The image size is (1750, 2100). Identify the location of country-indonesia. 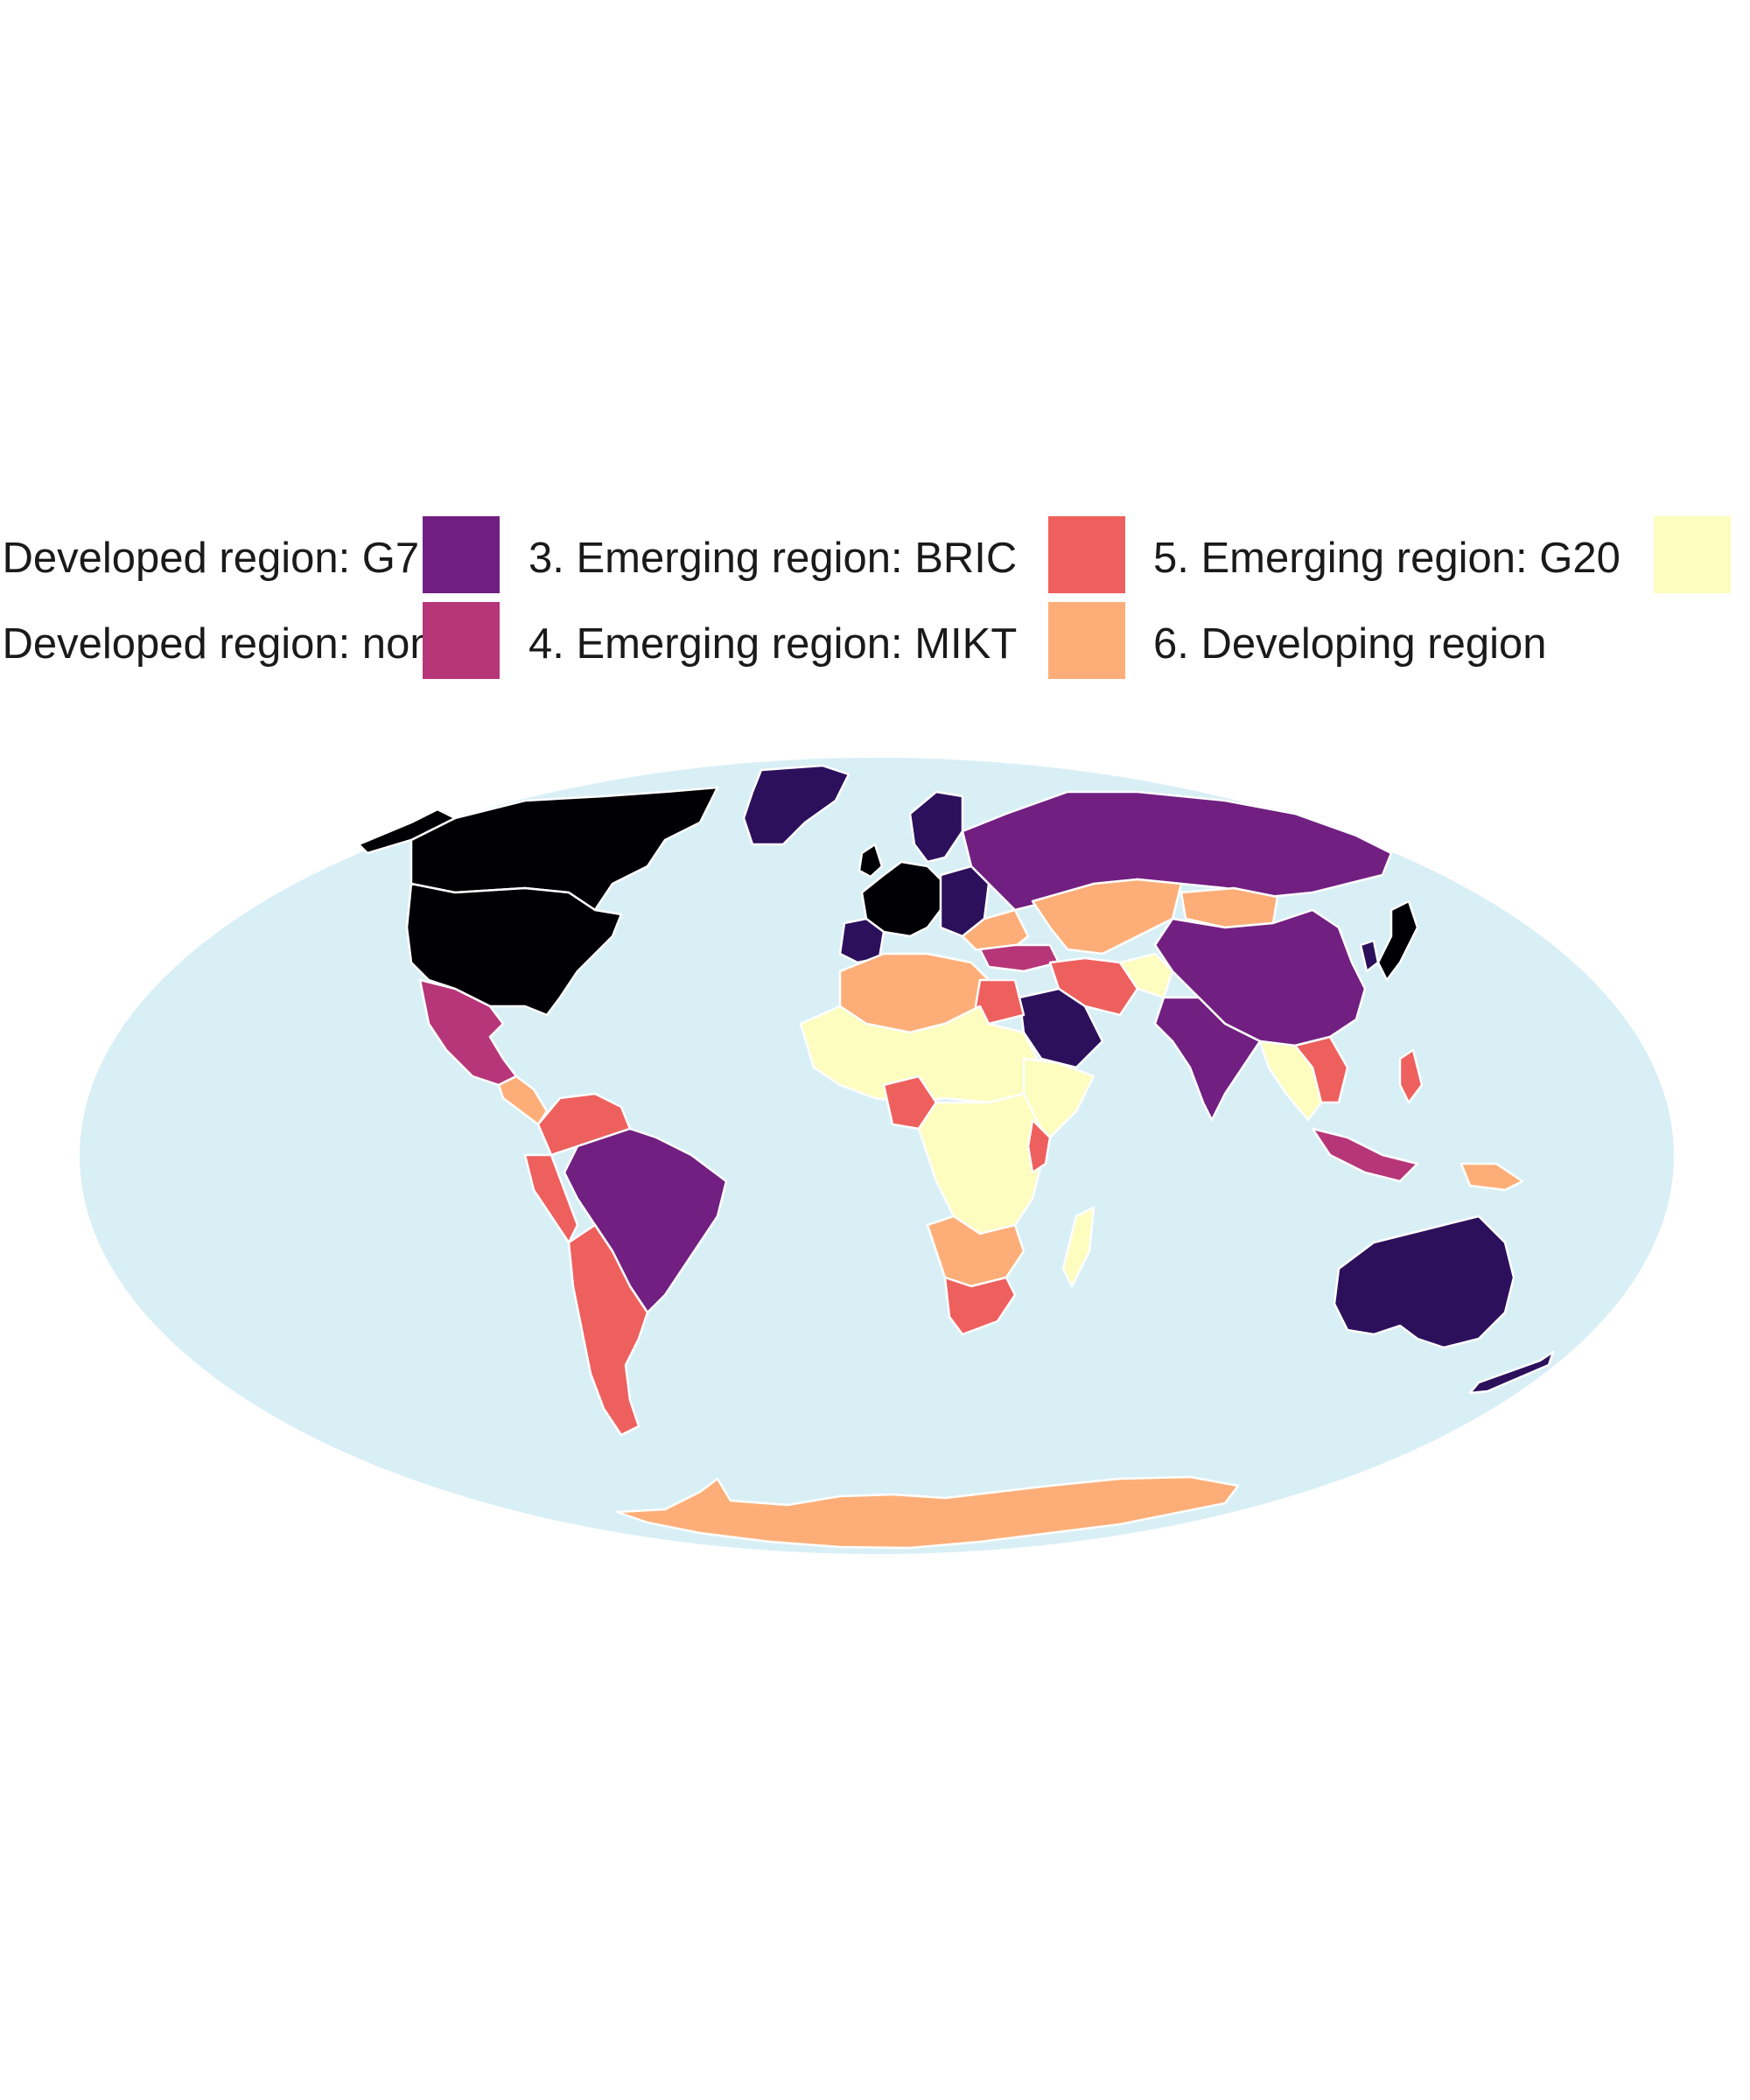
(1365, 1155).